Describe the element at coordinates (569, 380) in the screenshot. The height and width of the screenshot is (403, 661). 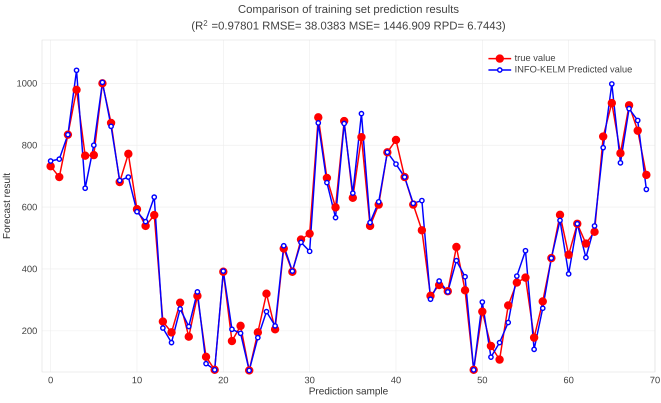
I see `x-tick-label: 60` at that location.